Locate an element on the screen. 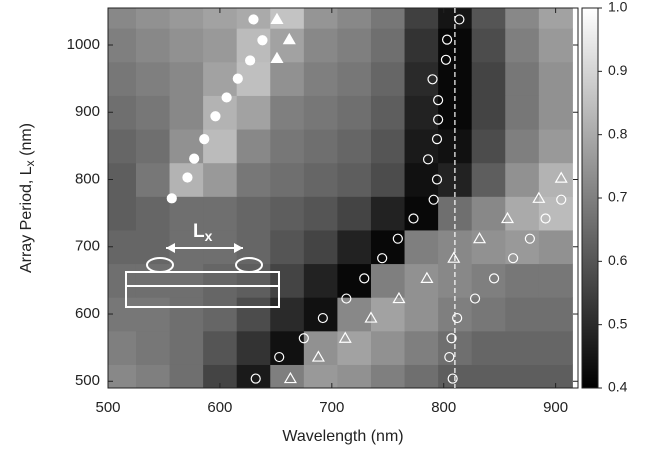 The width and height of the screenshot is (658, 451). y-tick-label: 800 is located at coordinates (87, 178).